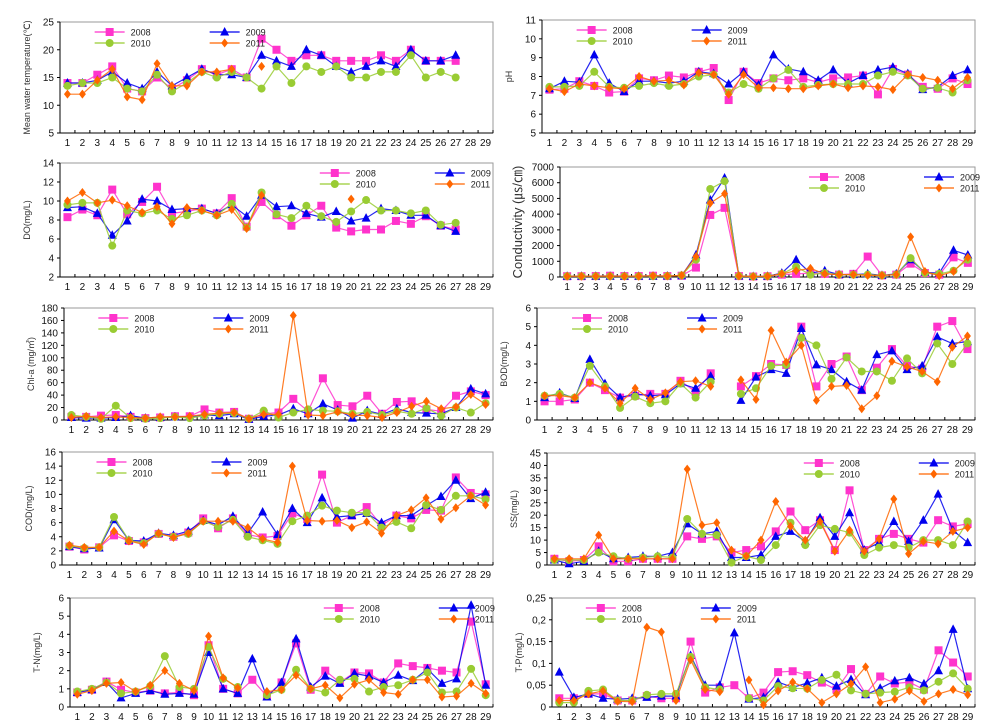 The image size is (990, 728). Describe the element at coordinates (767, 242) in the screenshot. I see `series-2008` at that location.